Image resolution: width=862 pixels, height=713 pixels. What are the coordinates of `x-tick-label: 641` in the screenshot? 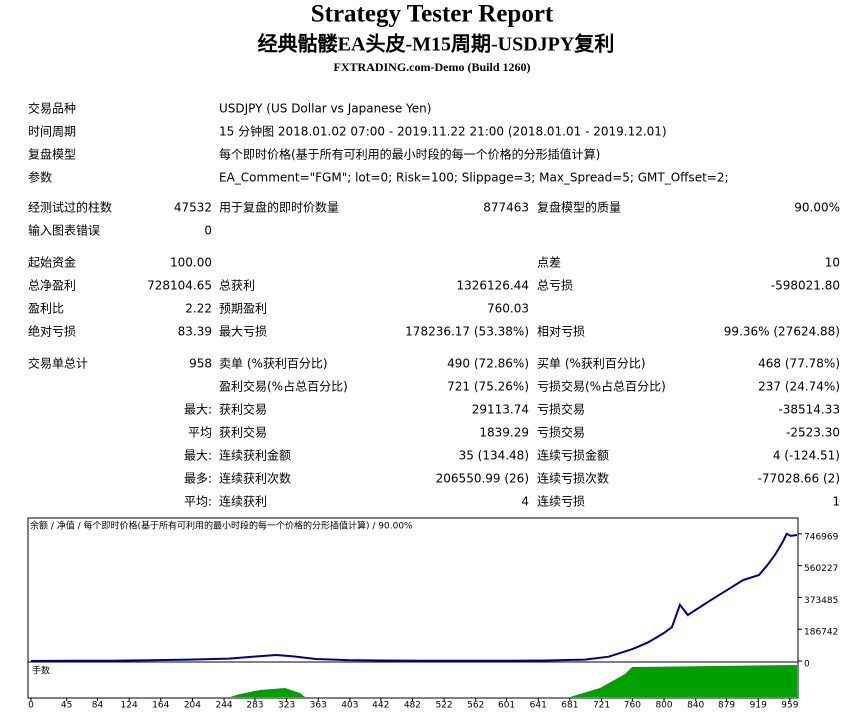 It's located at (538, 706).